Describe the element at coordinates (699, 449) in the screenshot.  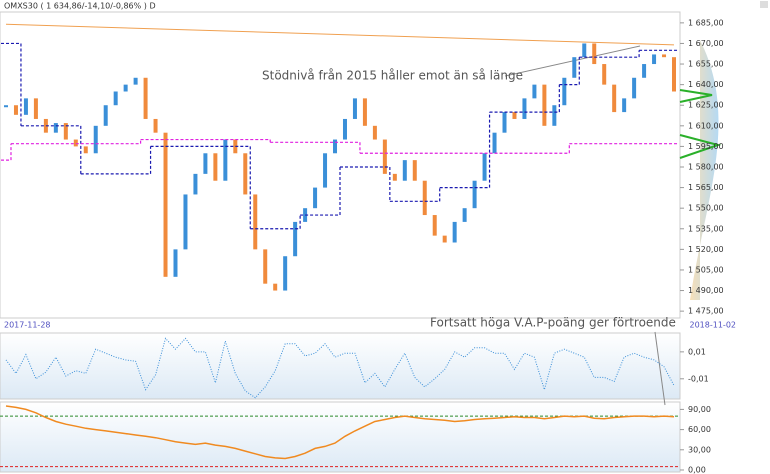
I see `y-tick-label: 30,00` at that location.